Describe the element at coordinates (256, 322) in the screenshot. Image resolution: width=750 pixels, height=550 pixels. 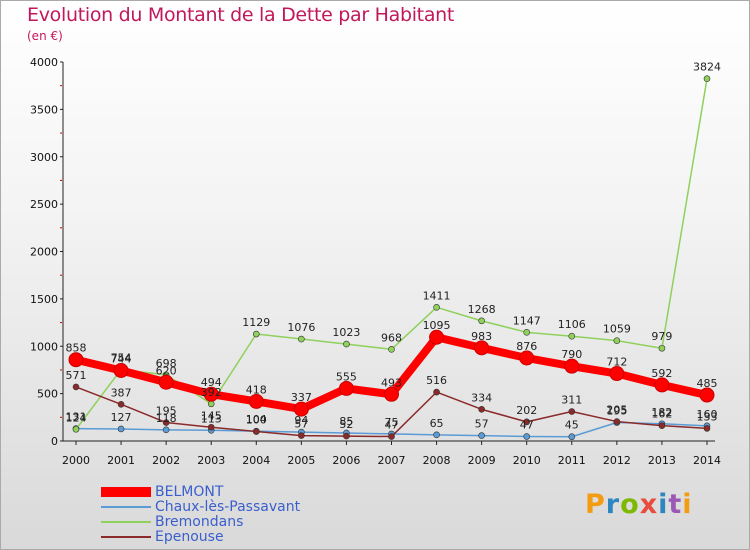
I see `data-label: 1129` at that location.